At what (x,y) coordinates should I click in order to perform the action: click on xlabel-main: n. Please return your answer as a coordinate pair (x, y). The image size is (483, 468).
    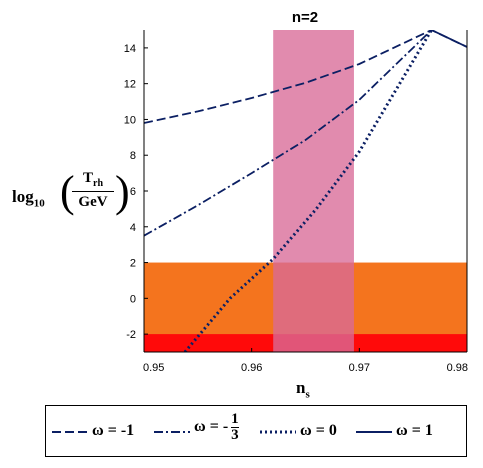
    Looking at the image, I should click on (301, 387).